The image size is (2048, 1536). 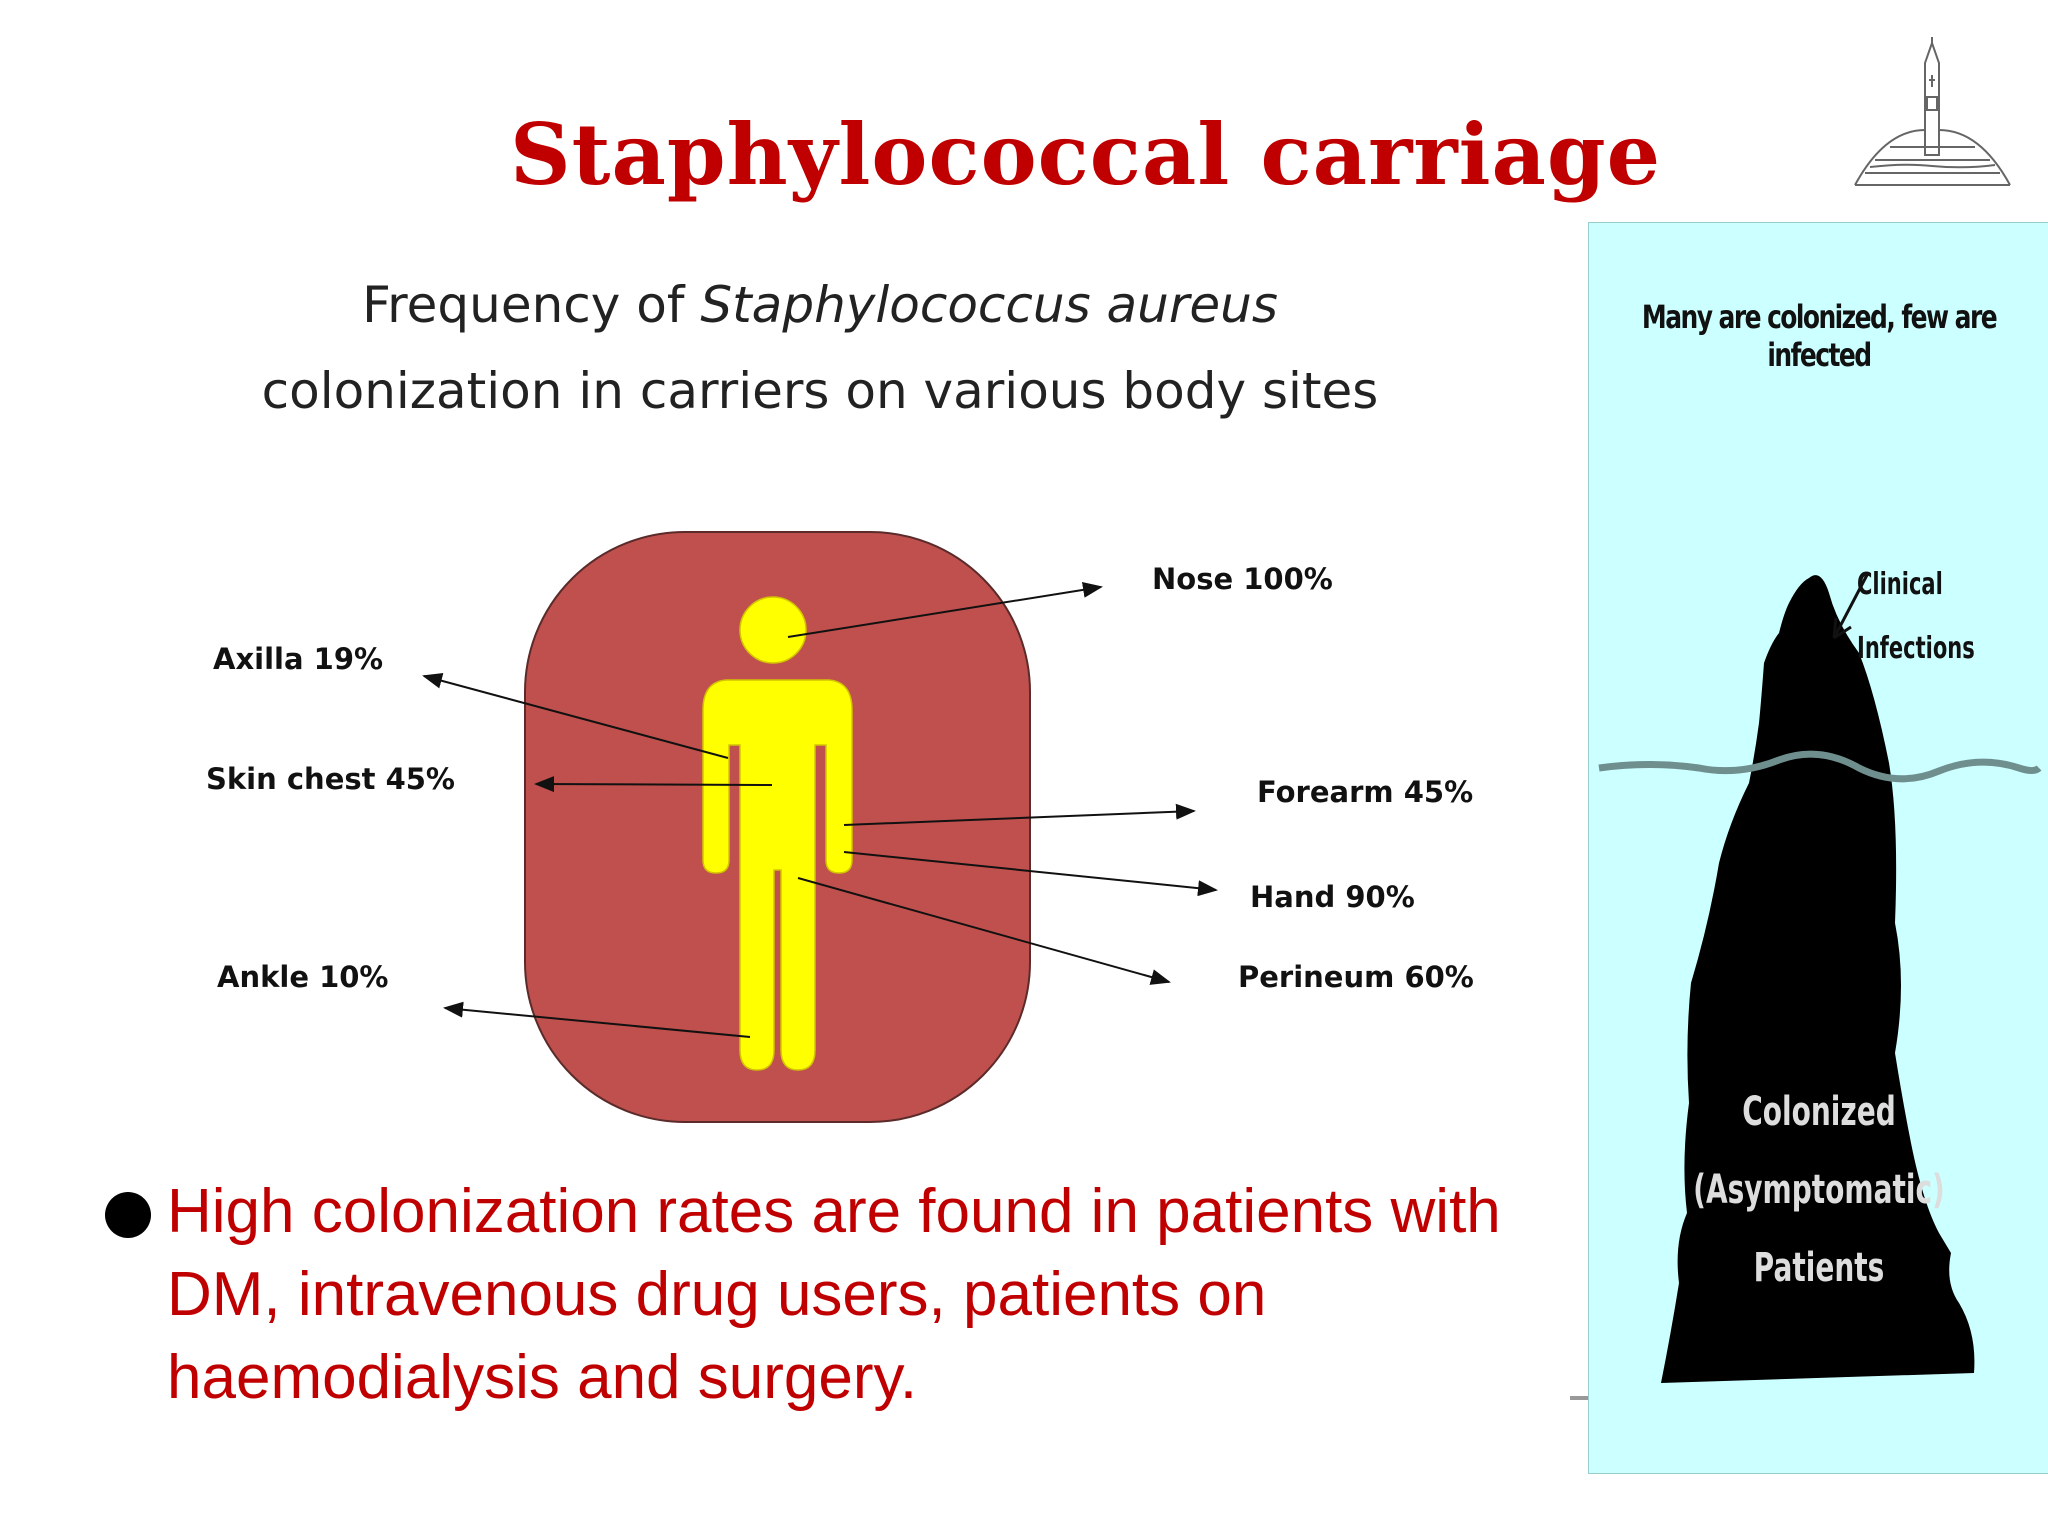 I want to click on colonized-patients-label: Colonized (Asymptomatic) Patients, so click(x=1819, y=1190).